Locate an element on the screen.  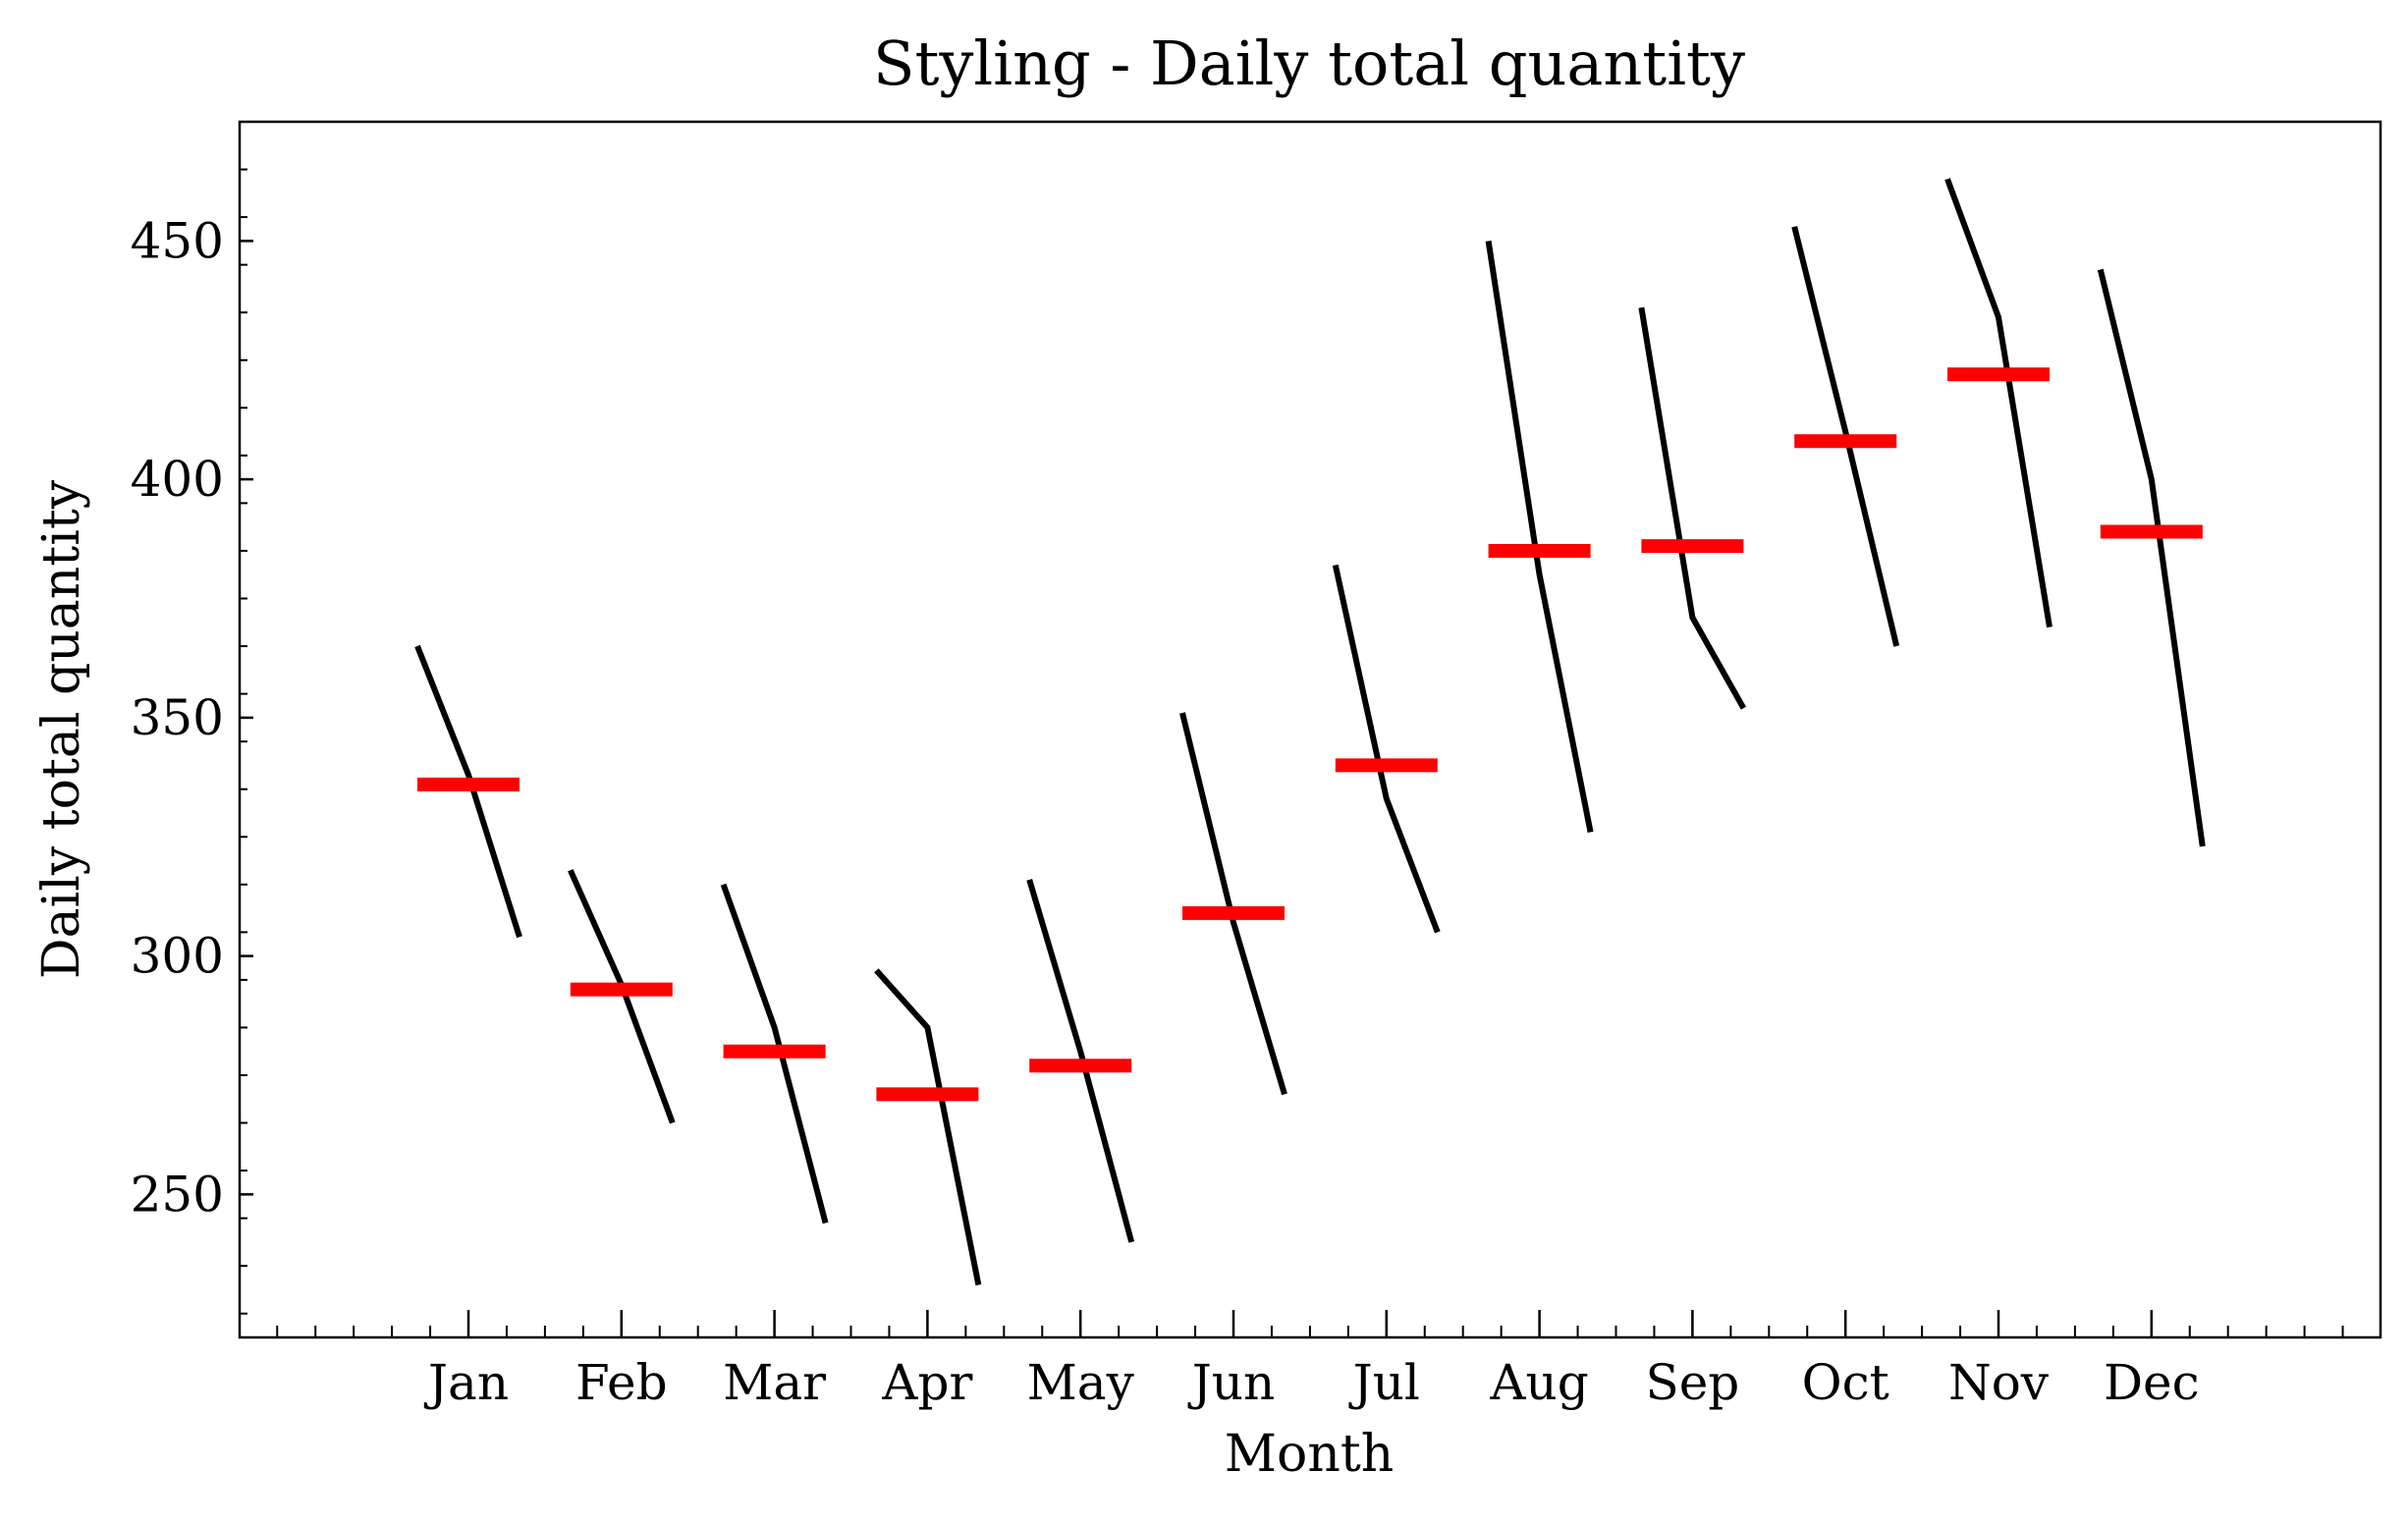
x-tick-label-aug: Aug is located at coordinates (1539, 1382).